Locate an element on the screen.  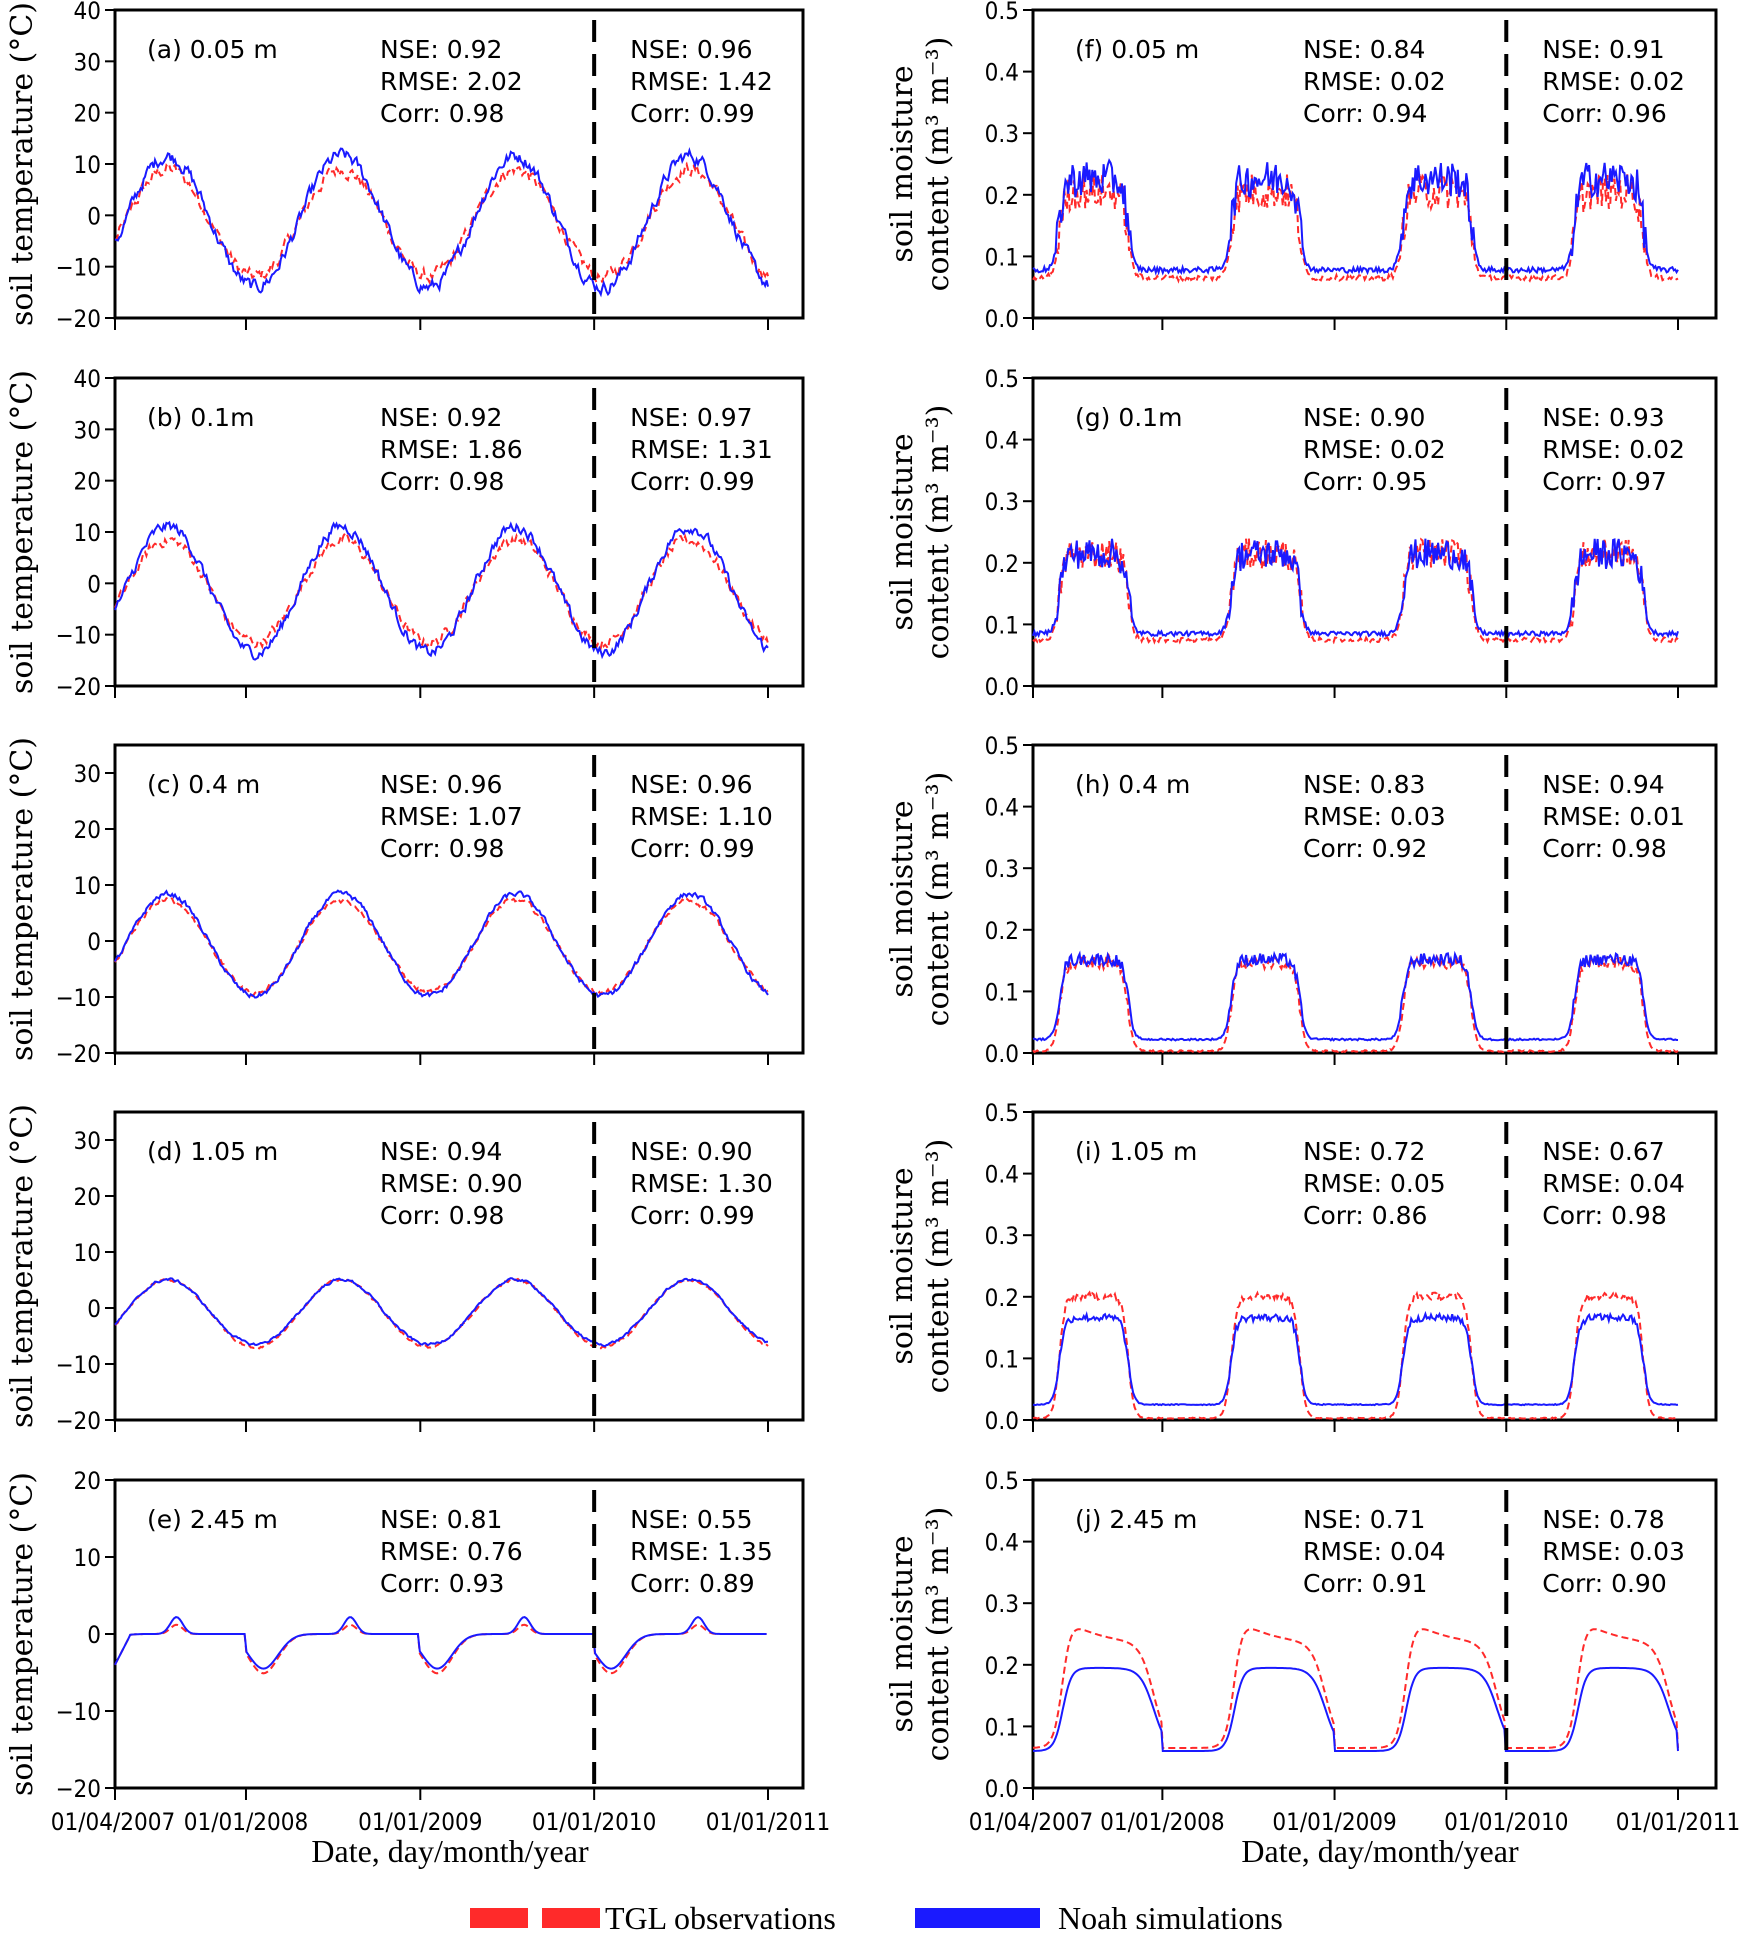
panel-label: (a) 0.05 m is located at coordinates (212, 49).